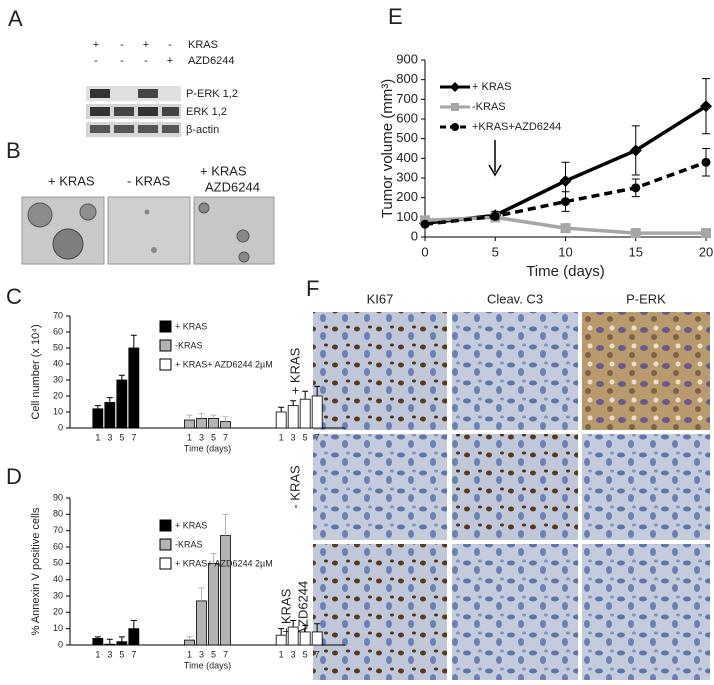 The height and width of the screenshot is (685, 714). What do you see at coordinates (495, 158) in the screenshot?
I see `arrow` at bounding box center [495, 158].